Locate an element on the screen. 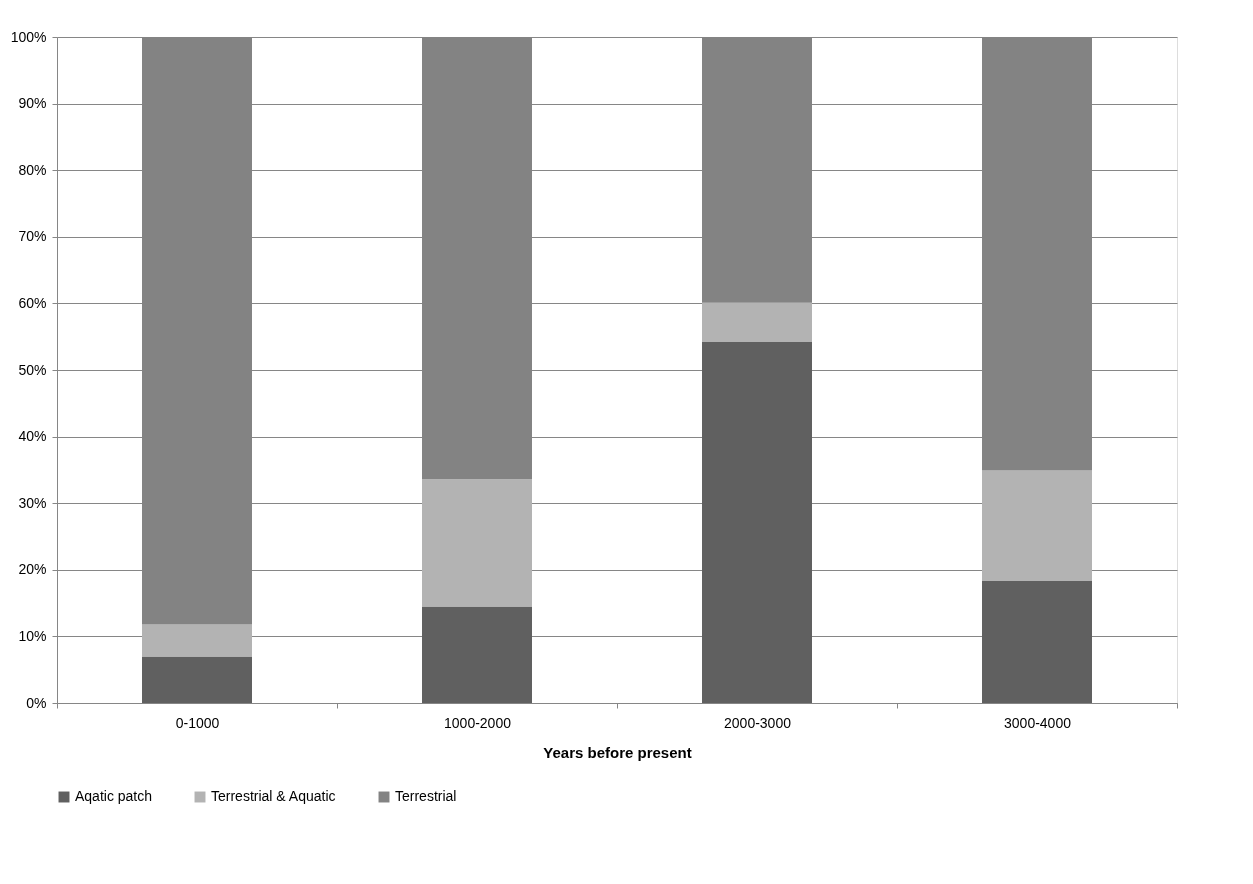  y-tick-label: 100% is located at coordinates (28, 36).